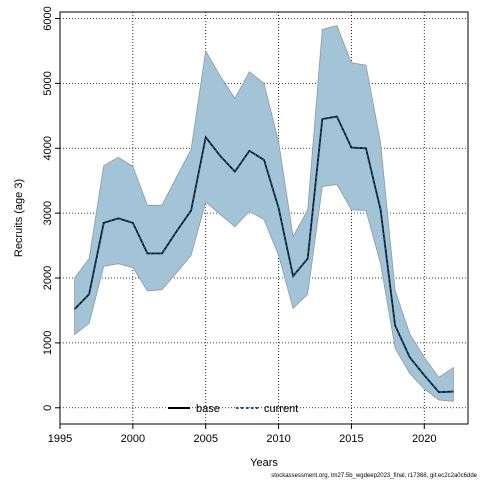 The height and width of the screenshot is (480, 480). What do you see at coordinates (133, 439) in the screenshot?
I see `x-tick-label: 2000` at bounding box center [133, 439].